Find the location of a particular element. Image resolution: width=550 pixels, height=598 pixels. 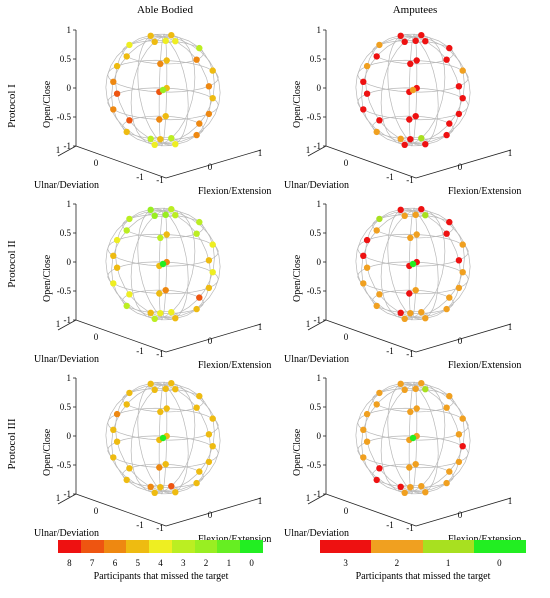

y-axis-label: Ulnar/Deviation is located at coordinates (66, 359).